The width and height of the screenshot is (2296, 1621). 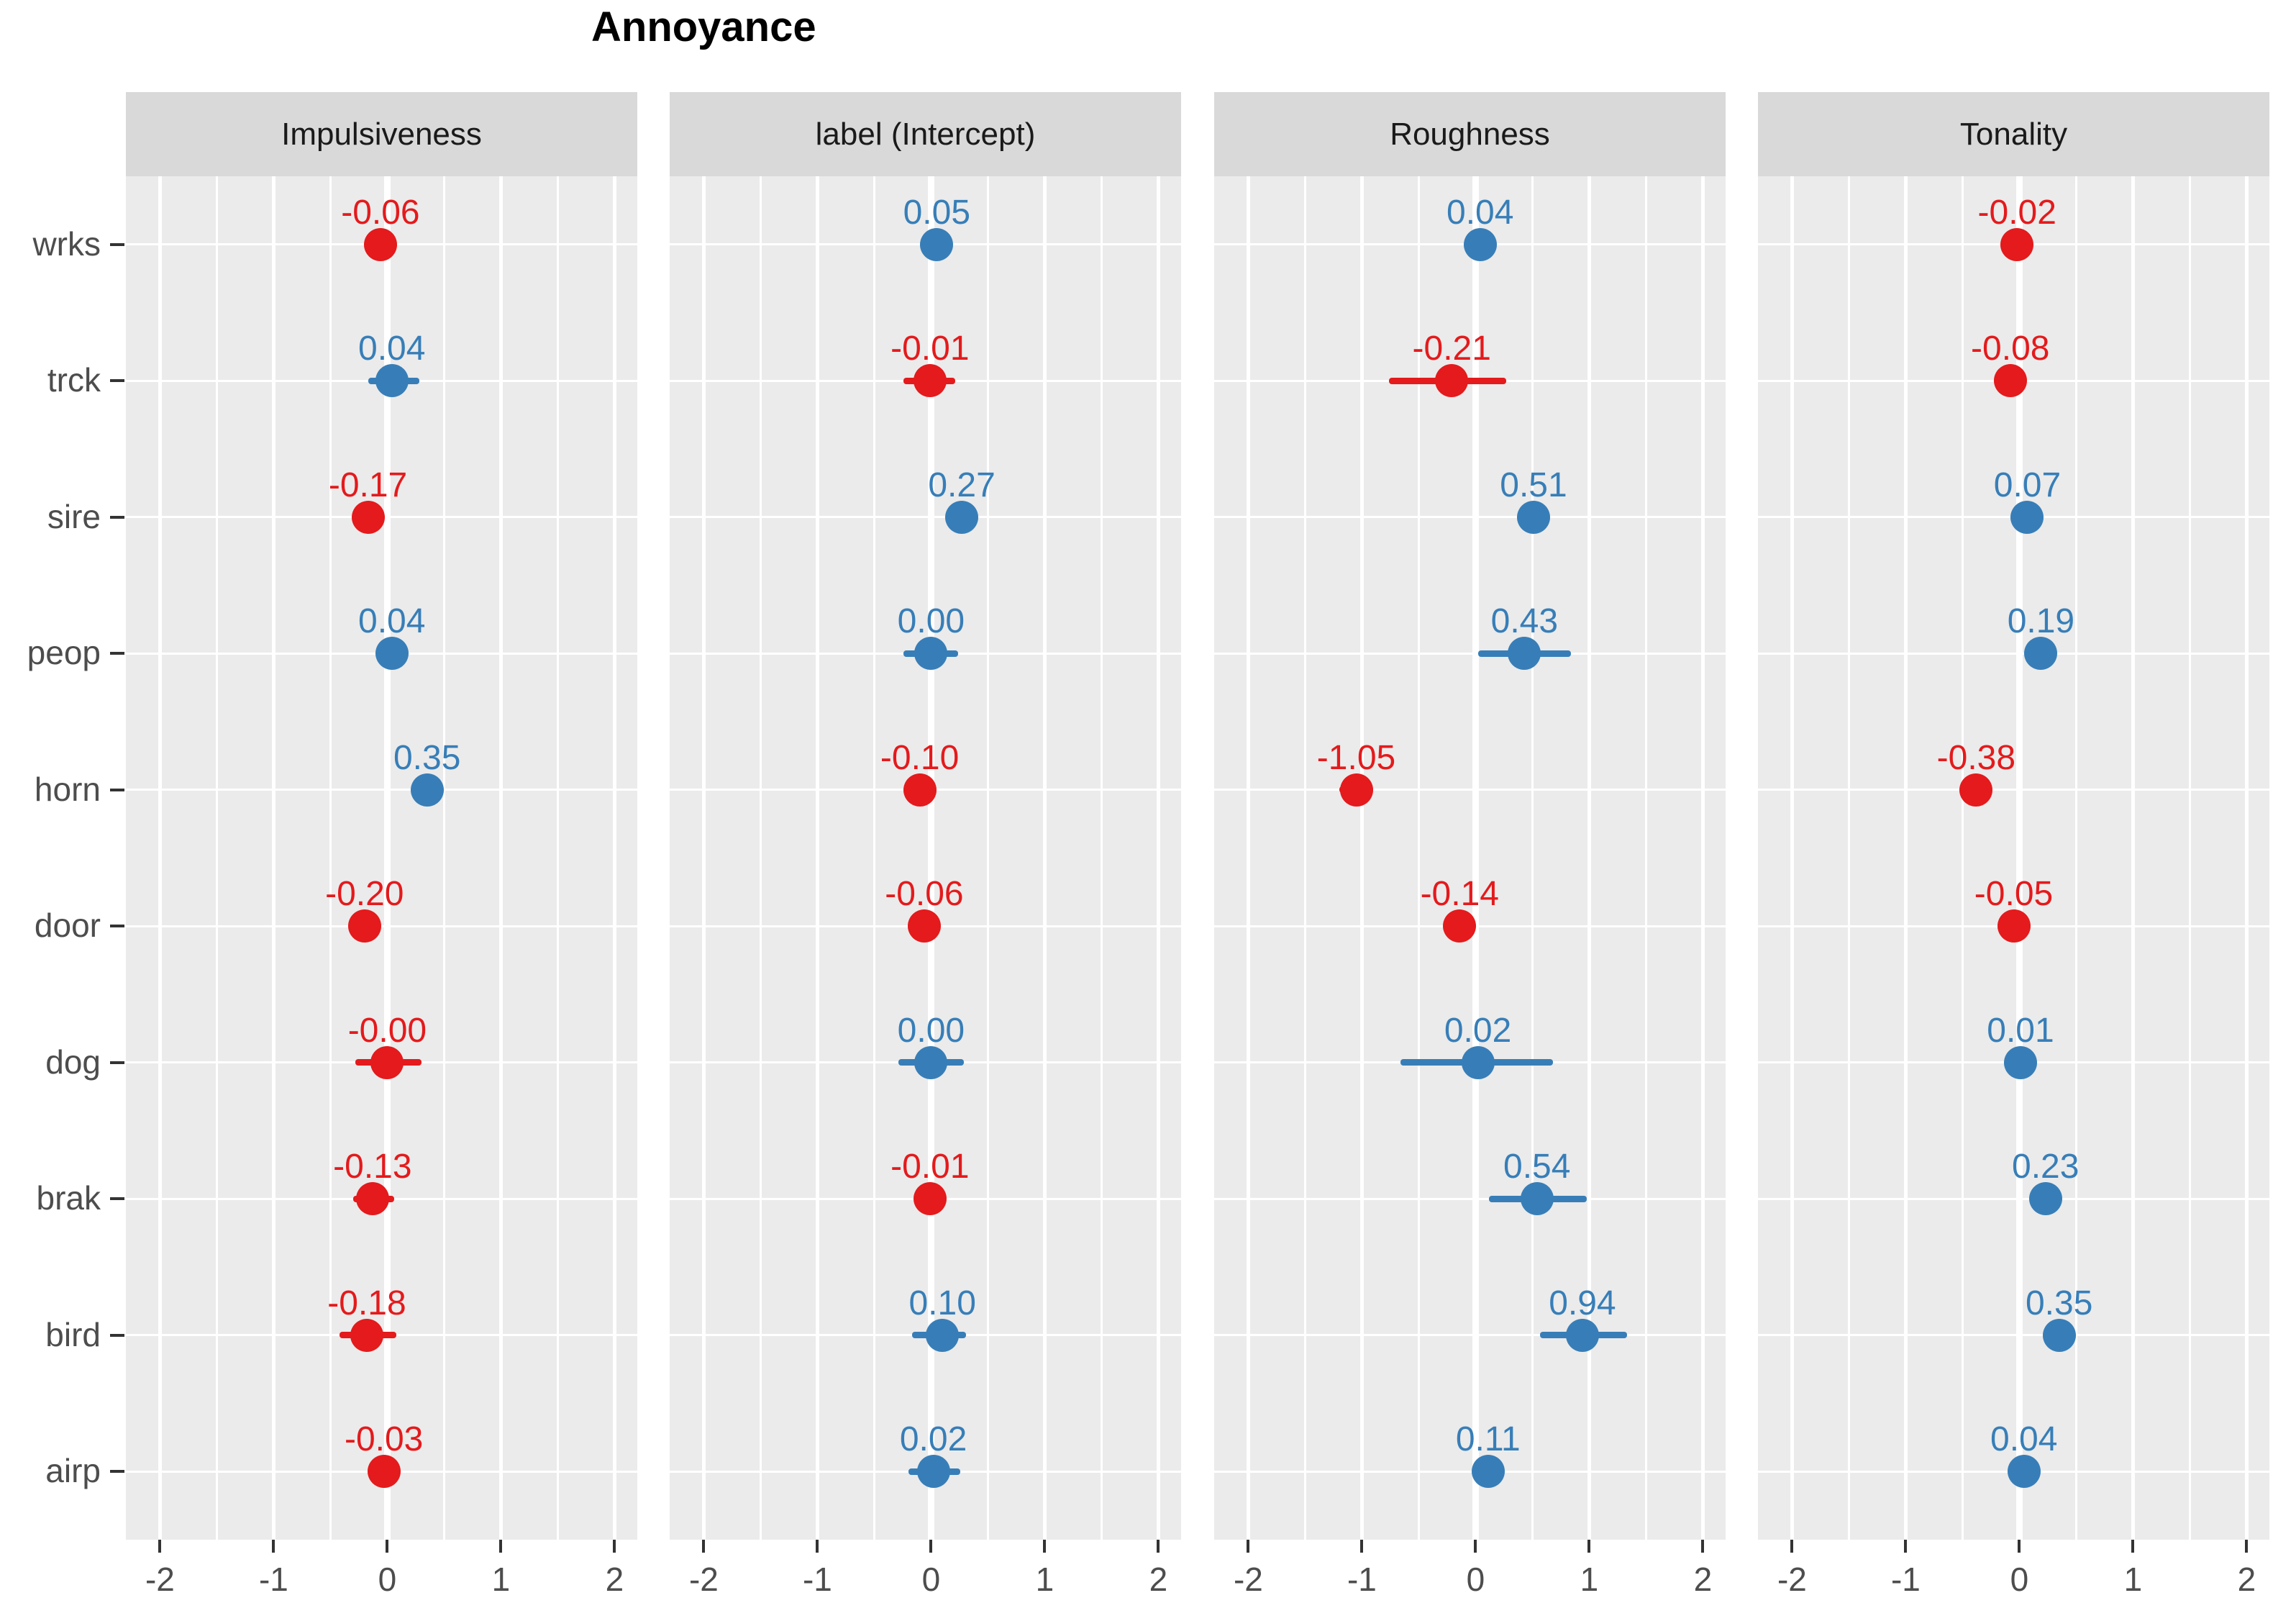 What do you see at coordinates (1976, 757) in the screenshot?
I see `value-label: -0.38` at bounding box center [1976, 757].